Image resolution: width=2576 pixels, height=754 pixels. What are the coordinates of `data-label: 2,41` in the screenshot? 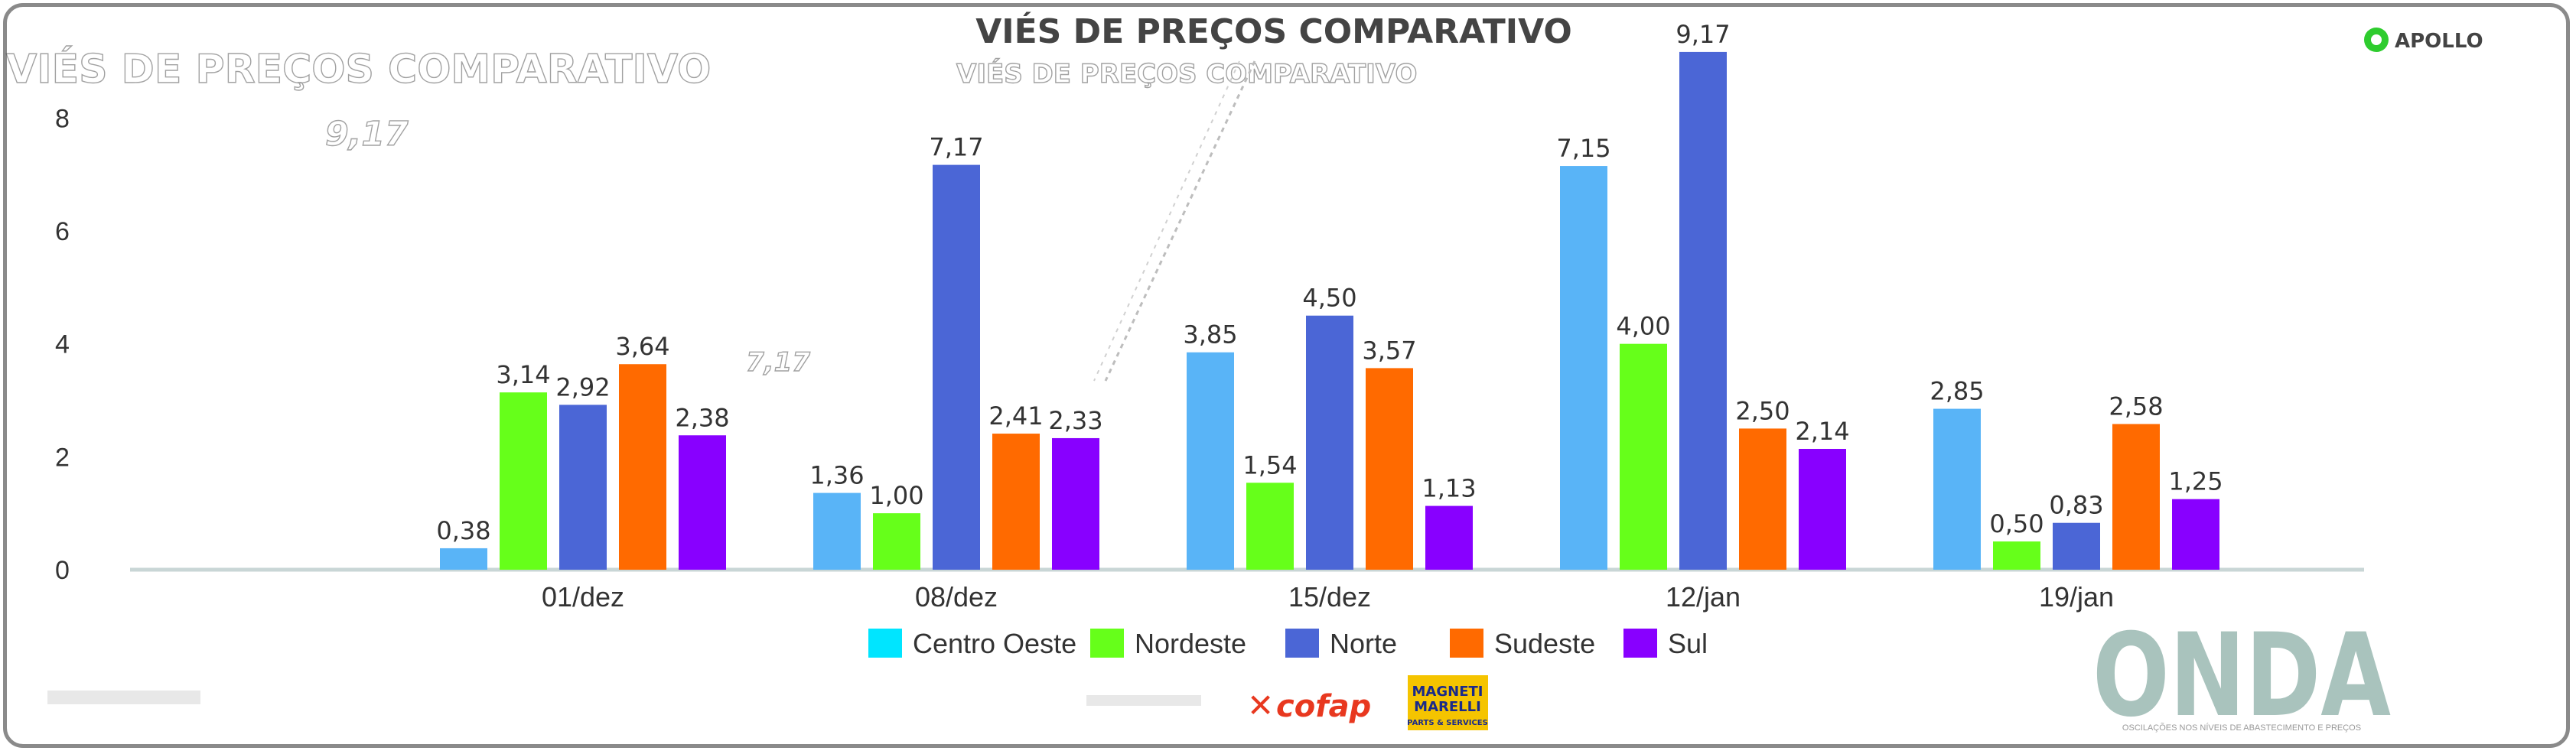 It's located at (1016, 416).